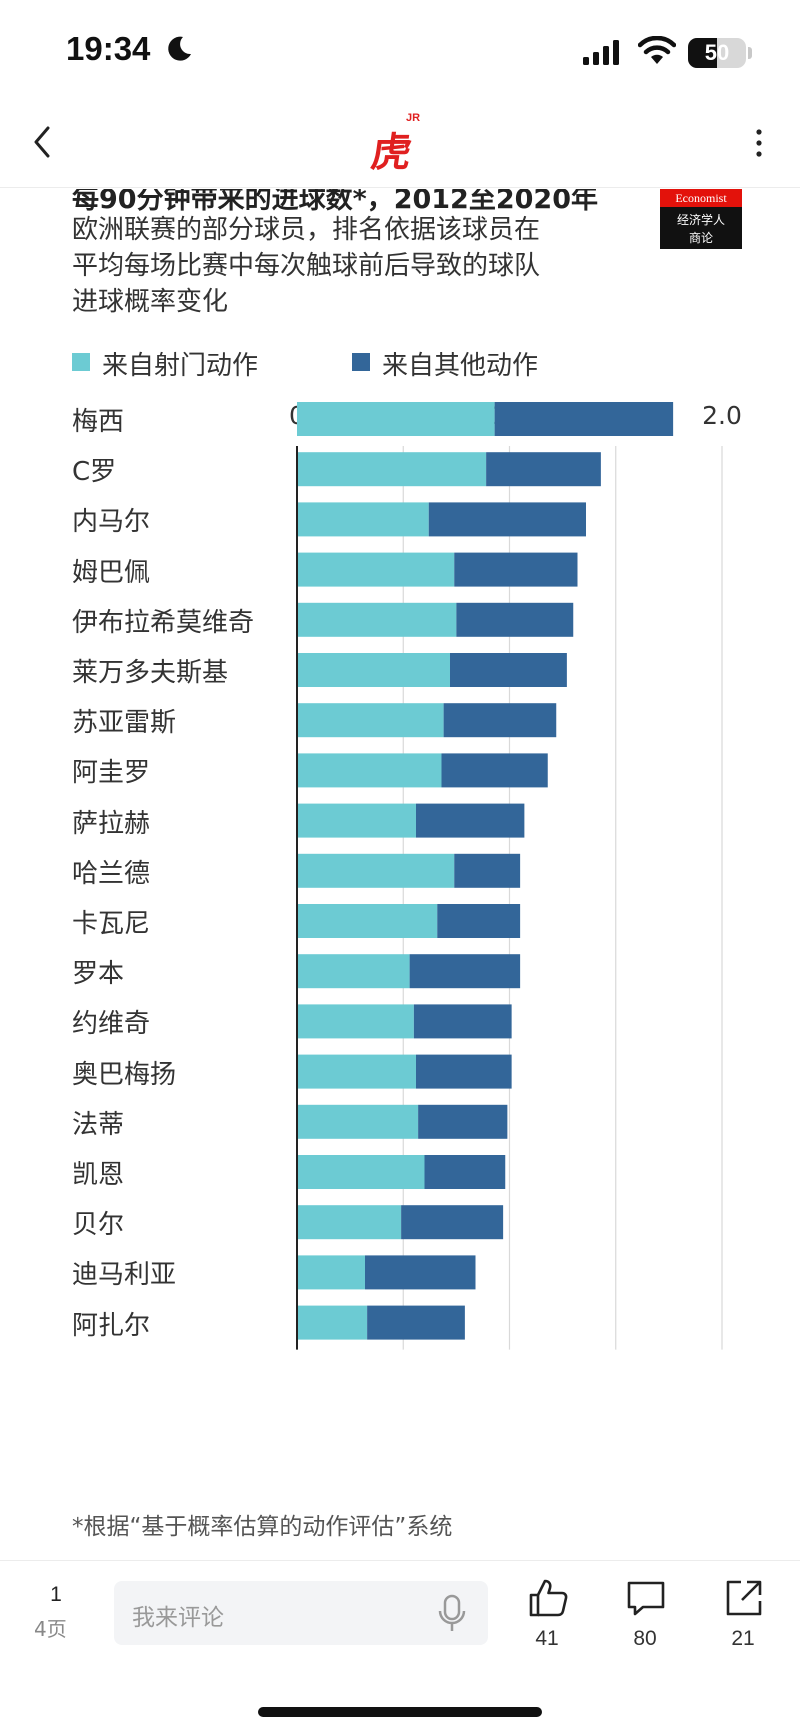  I want to click on economist-red-band, so click(701, 198).